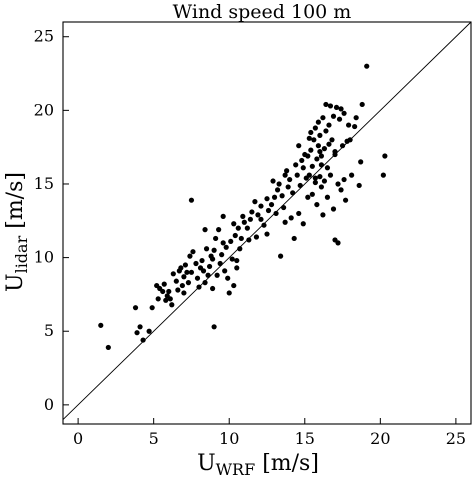 The width and height of the screenshot is (474, 477). What do you see at coordinates (44, 257) in the screenshot?
I see `y-tick-label: 10` at bounding box center [44, 257].